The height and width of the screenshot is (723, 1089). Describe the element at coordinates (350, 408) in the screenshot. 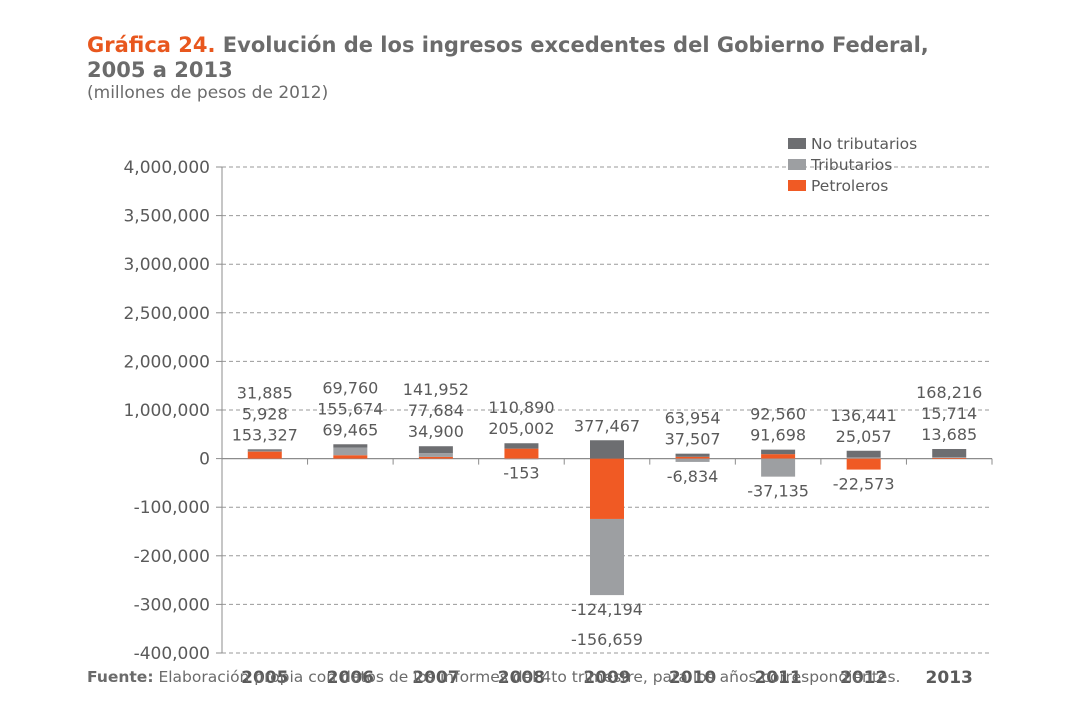

I see `data-label: 155,674` at that location.